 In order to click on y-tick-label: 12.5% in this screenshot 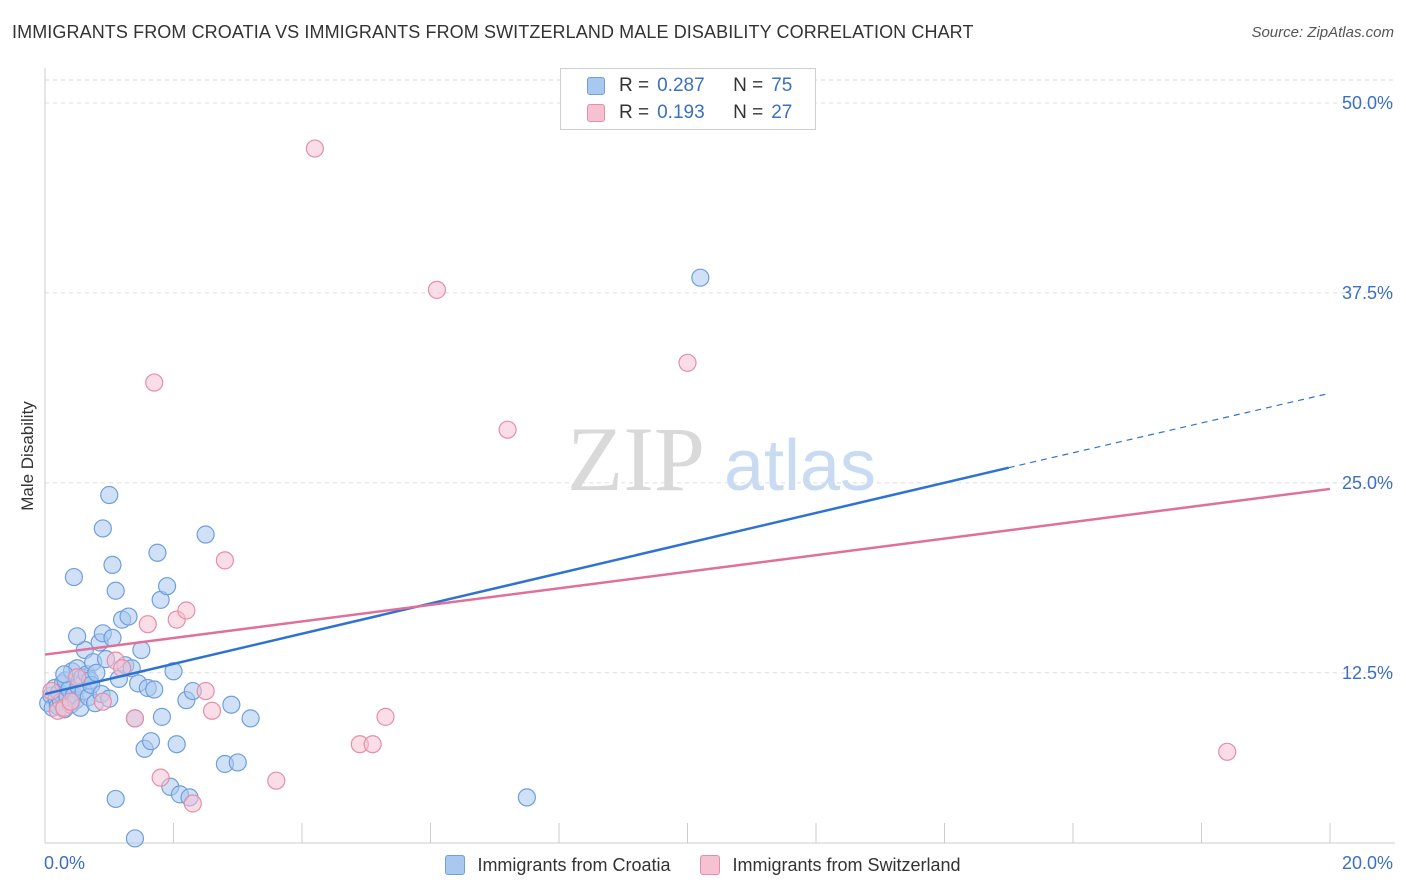, I will do `click(1367, 673)`.